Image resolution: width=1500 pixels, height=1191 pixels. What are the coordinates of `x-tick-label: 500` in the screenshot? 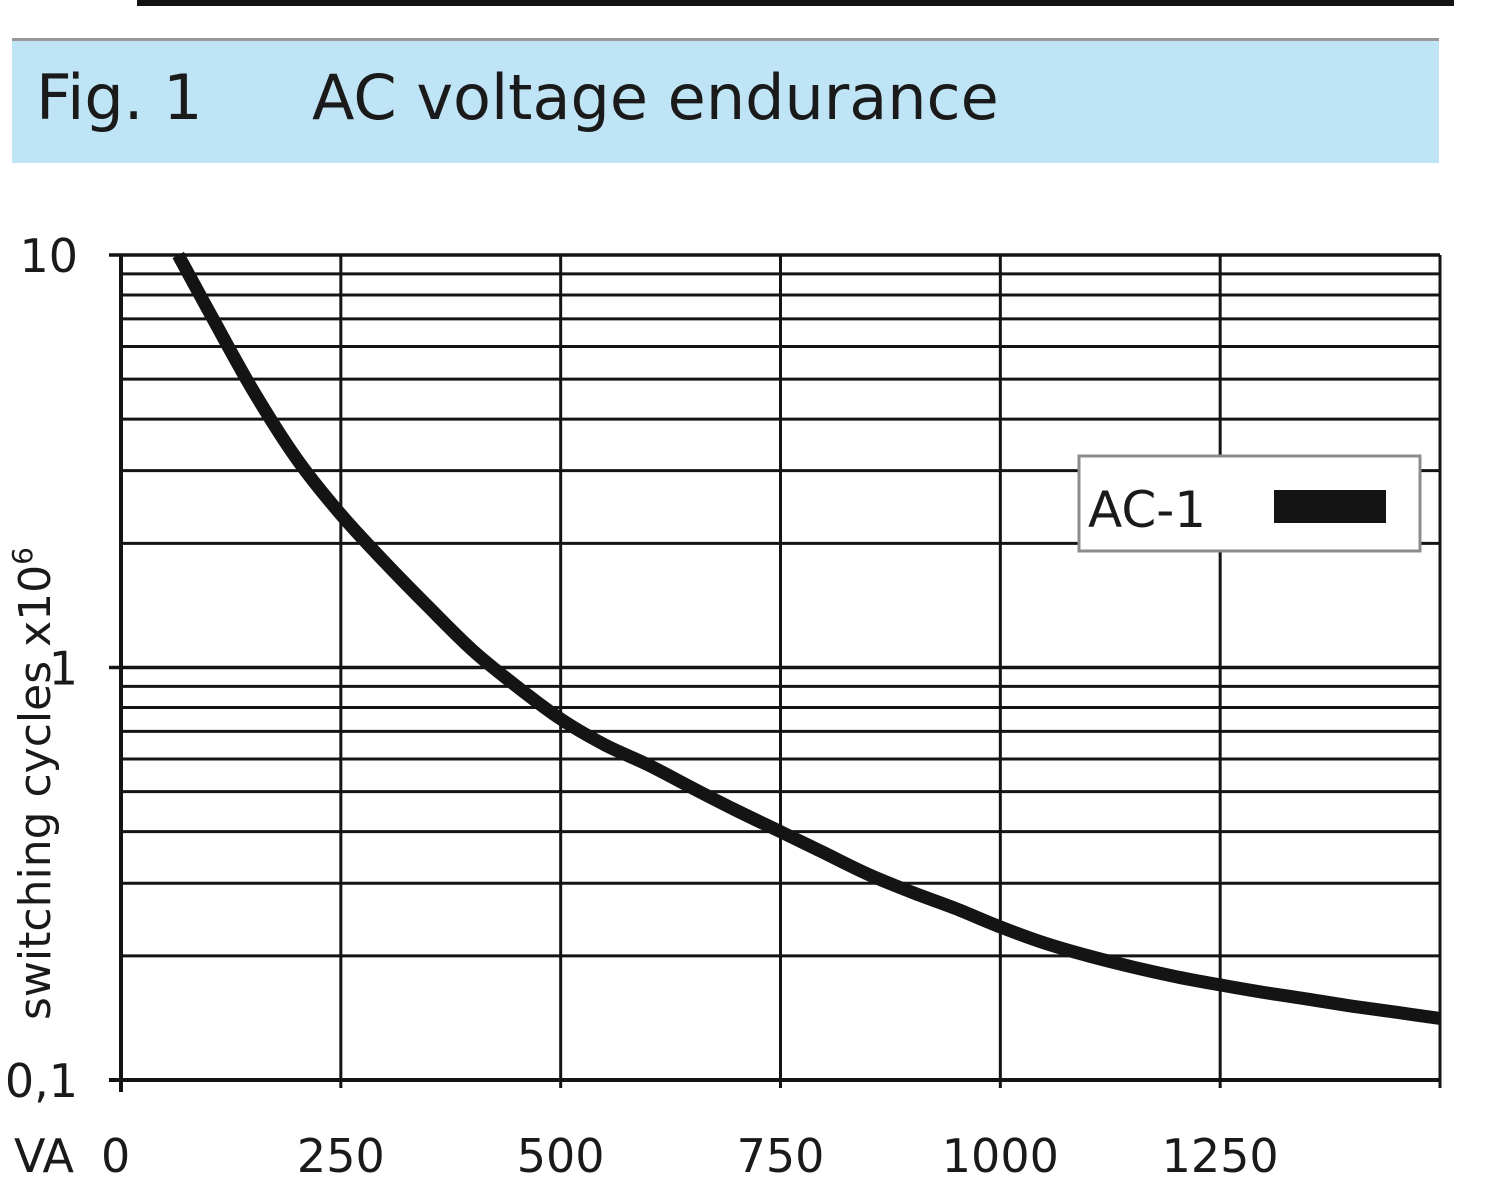 It's located at (561, 1156).